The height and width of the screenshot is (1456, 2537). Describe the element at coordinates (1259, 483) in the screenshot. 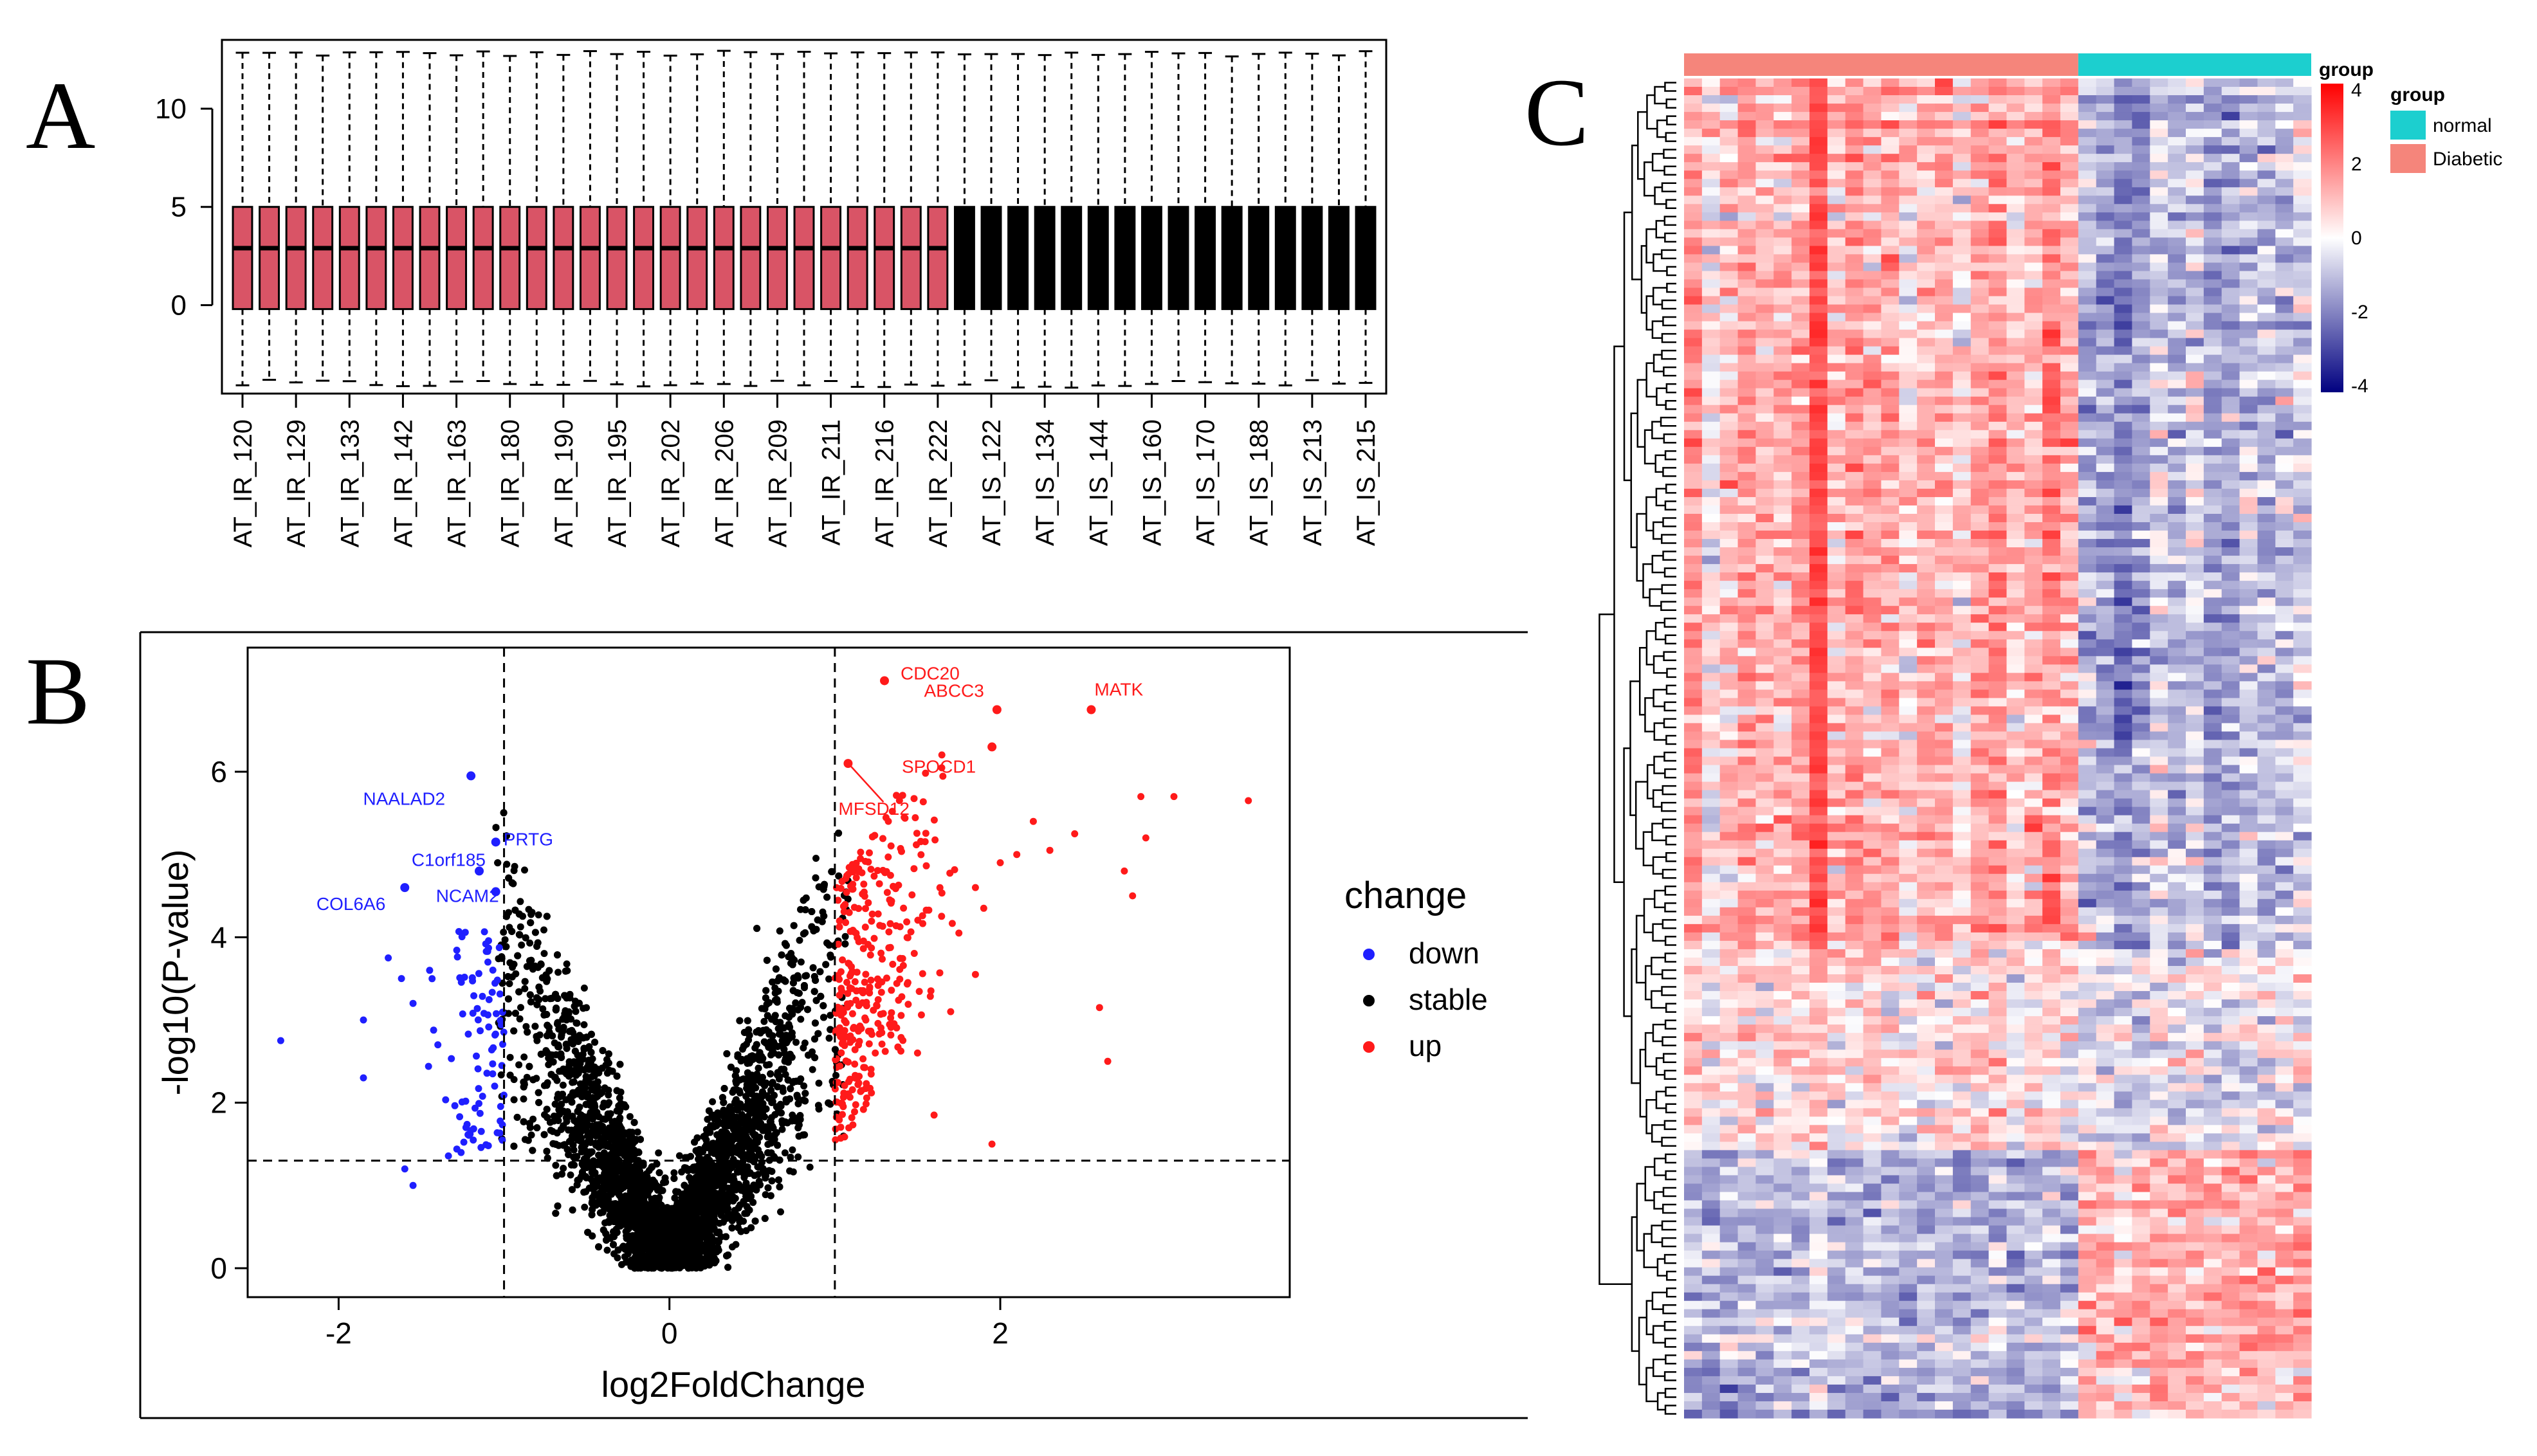

I see `panel-a-x-tick-label: AT_IS_188` at that location.